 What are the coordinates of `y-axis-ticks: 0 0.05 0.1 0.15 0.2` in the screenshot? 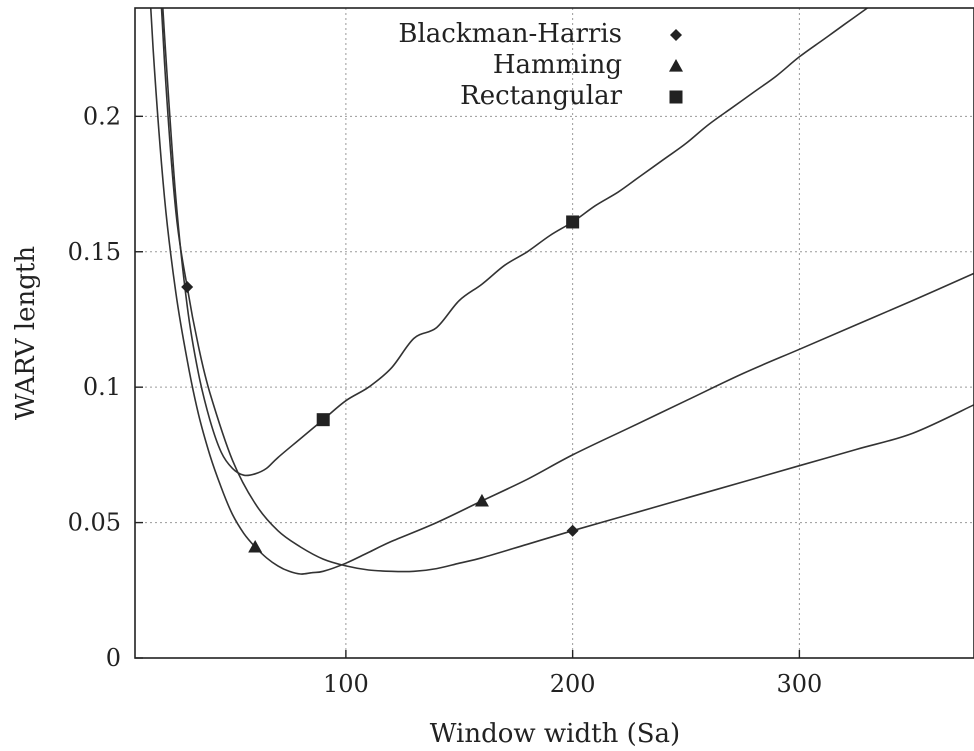 It's located at (105, 387).